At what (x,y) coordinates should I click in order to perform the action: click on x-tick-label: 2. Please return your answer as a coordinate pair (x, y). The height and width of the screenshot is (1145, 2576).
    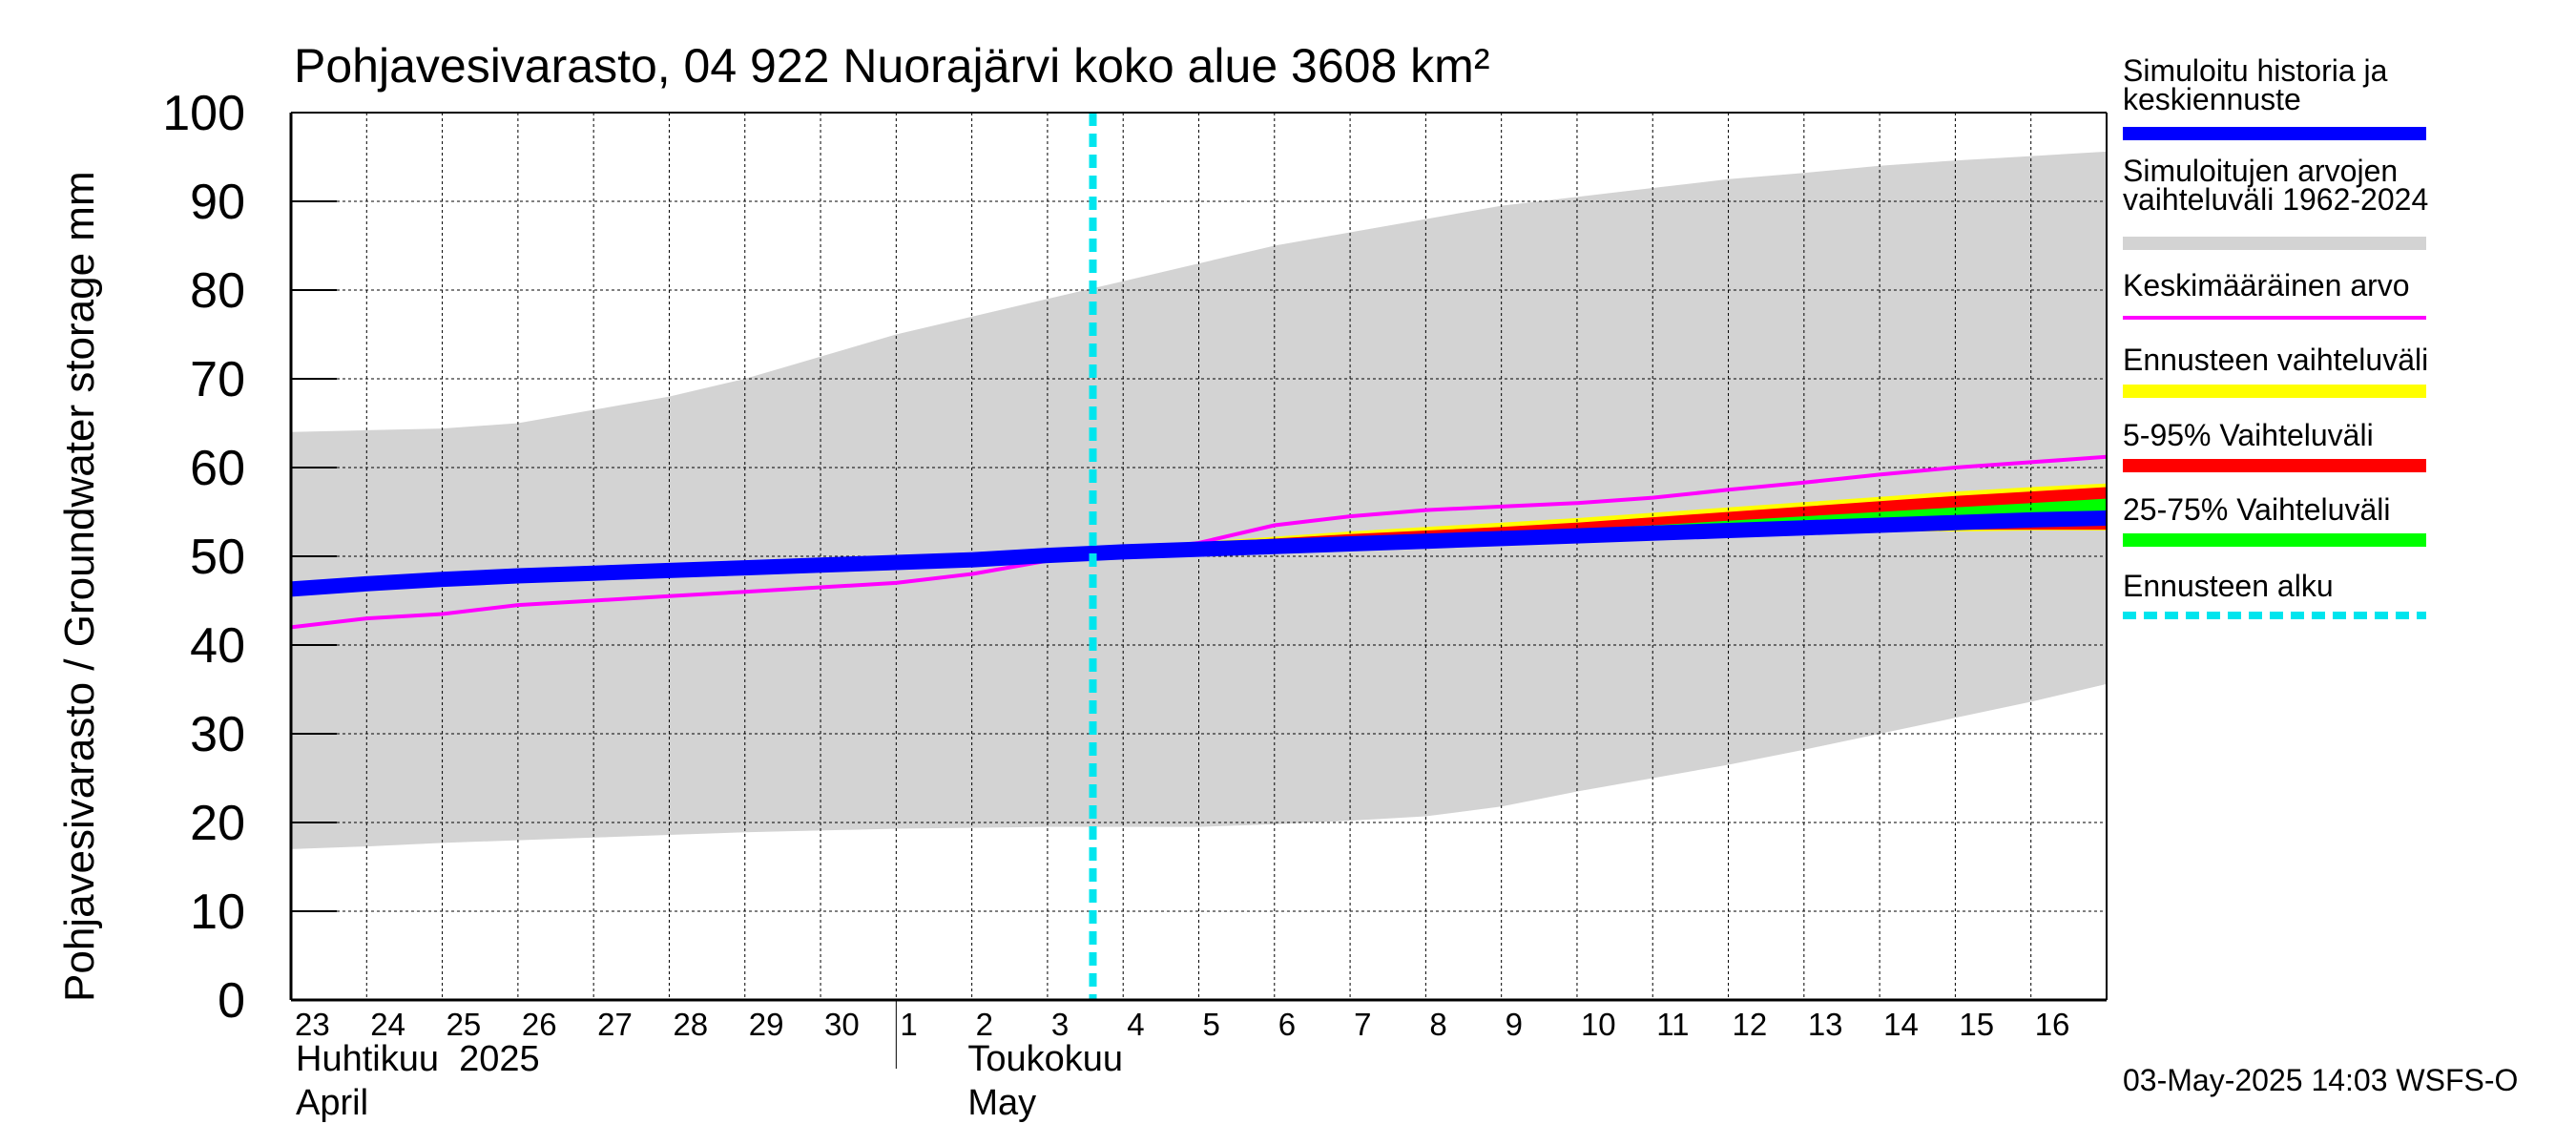
    Looking at the image, I should click on (984, 1025).